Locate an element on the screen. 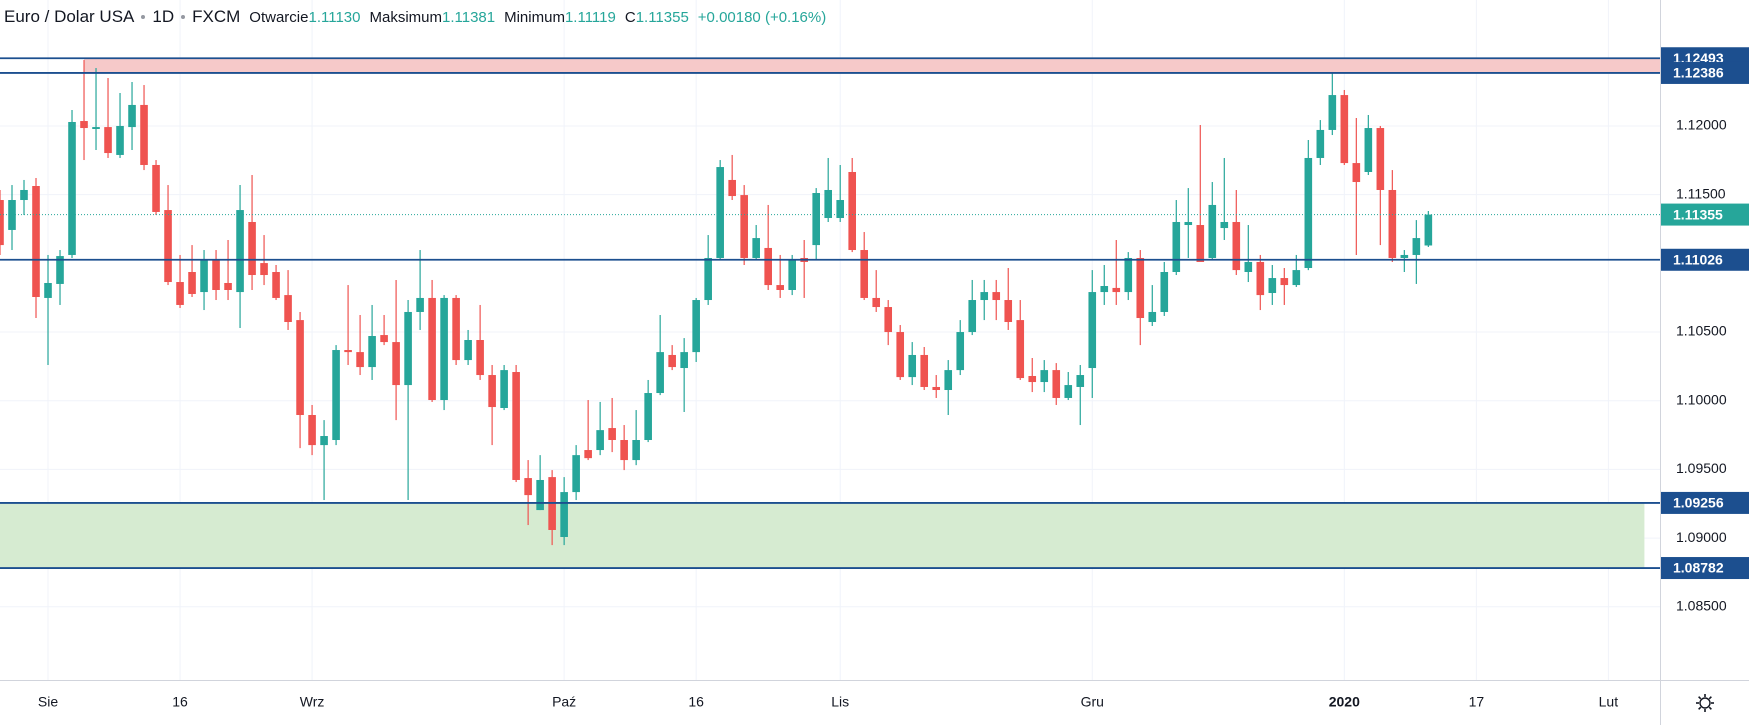 Image resolution: width=1749 pixels, height=725 pixels. y-tick-label: 1.11500 is located at coordinates (1701, 193).